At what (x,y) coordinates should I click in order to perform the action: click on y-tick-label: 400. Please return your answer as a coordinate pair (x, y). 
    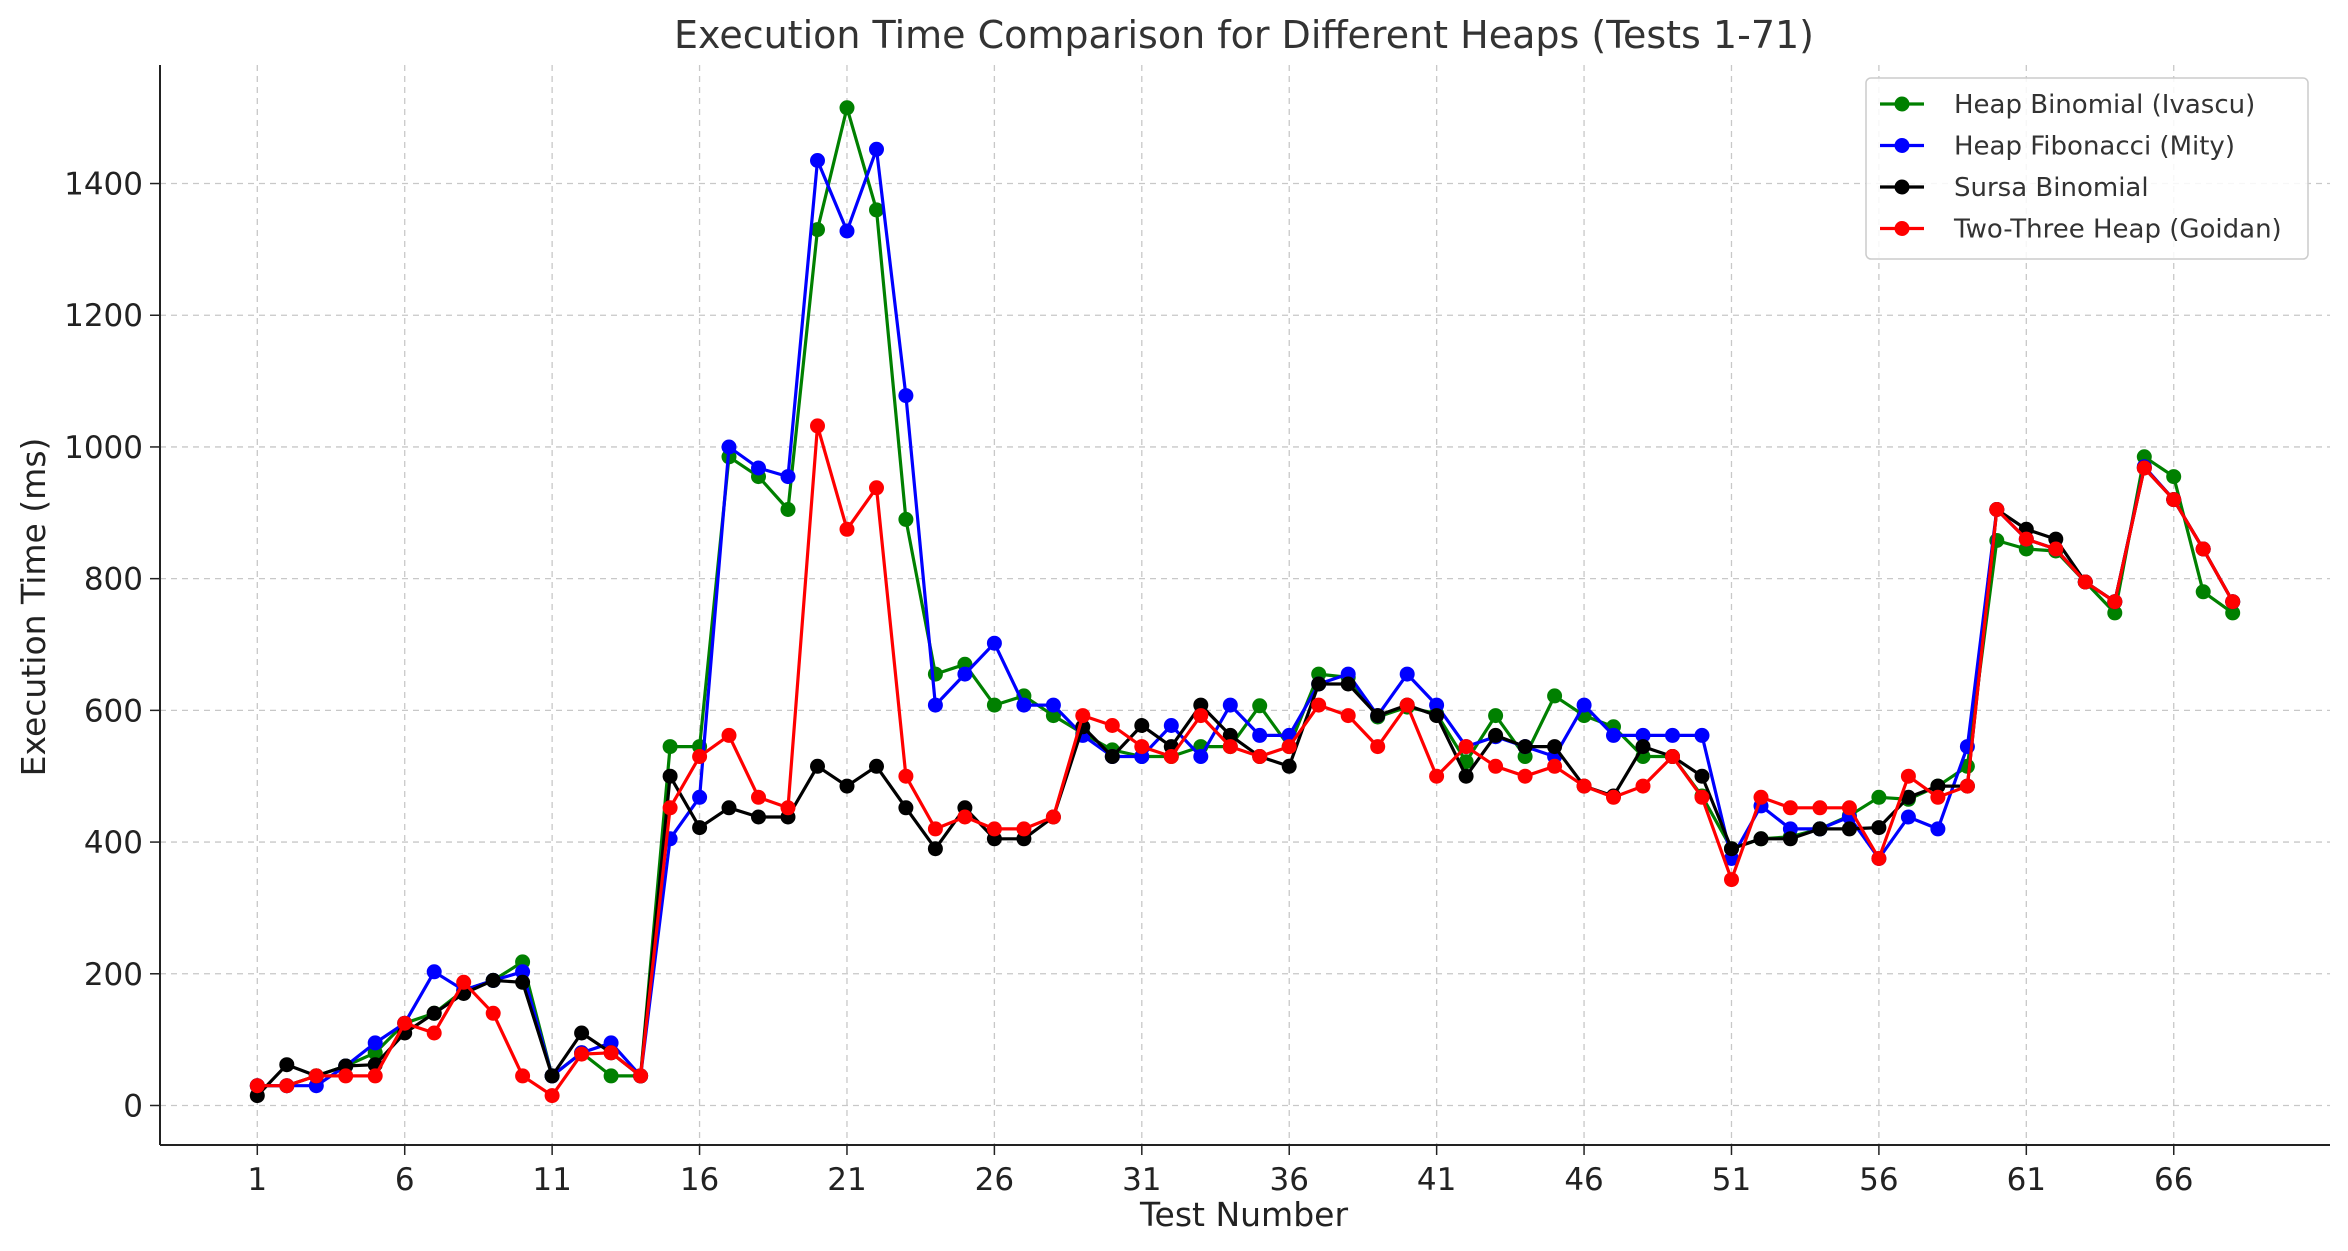
    Looking at the image, I should click on (113, 843).